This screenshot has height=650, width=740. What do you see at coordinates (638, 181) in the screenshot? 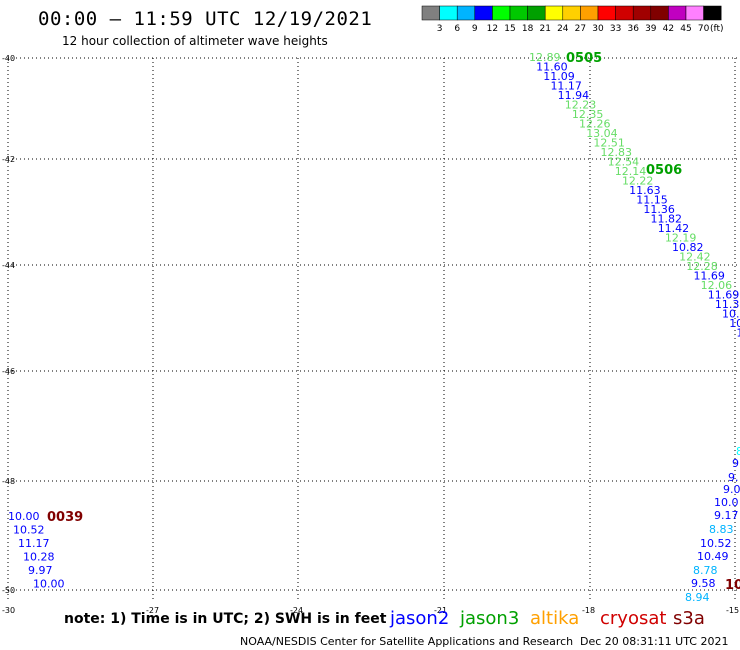
I see `wave-reading: 12.22` at bounding box center [638, 181].